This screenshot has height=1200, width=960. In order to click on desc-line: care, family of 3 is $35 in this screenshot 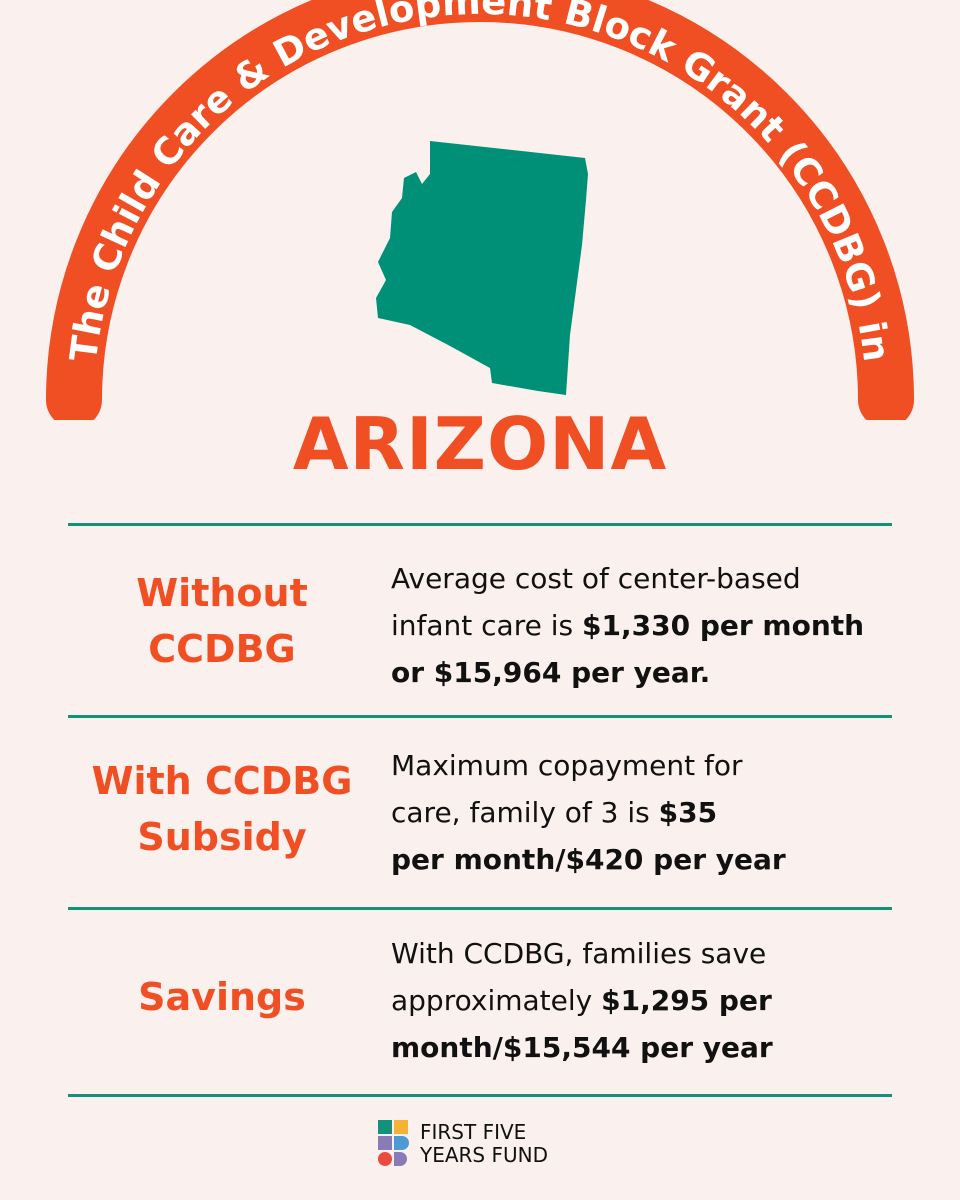, I will do `click(554, 812)`.